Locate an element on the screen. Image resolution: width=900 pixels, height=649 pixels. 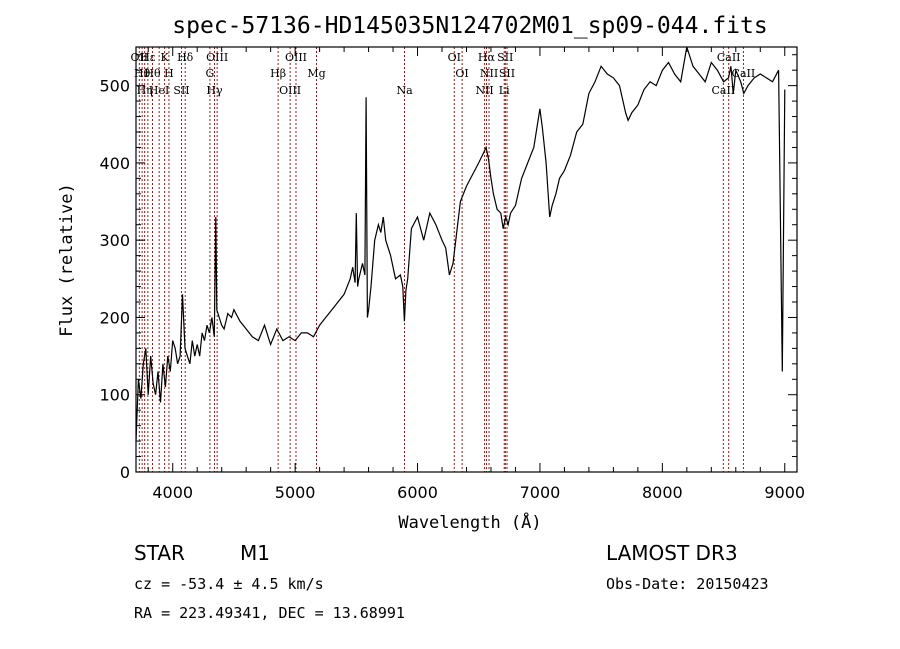
emission-line-label: Hα is located at coordinates (487, 57).